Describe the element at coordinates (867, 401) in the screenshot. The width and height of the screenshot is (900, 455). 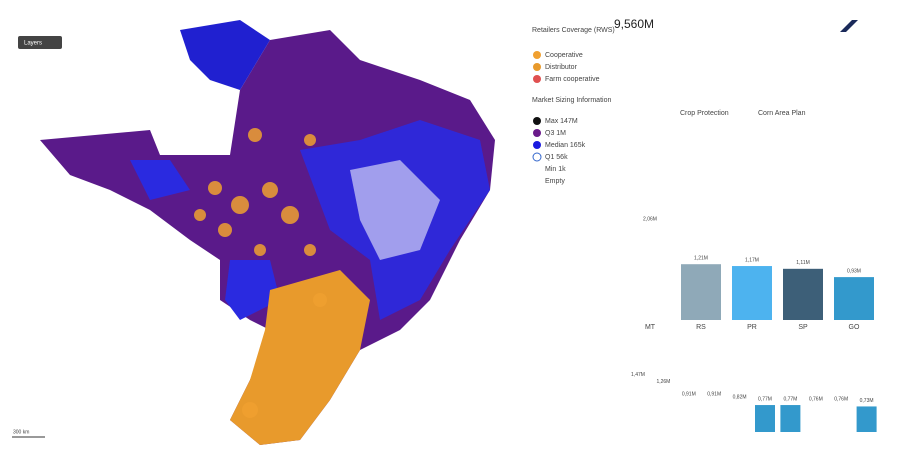
I see `value-label: 0,73M` at that location.